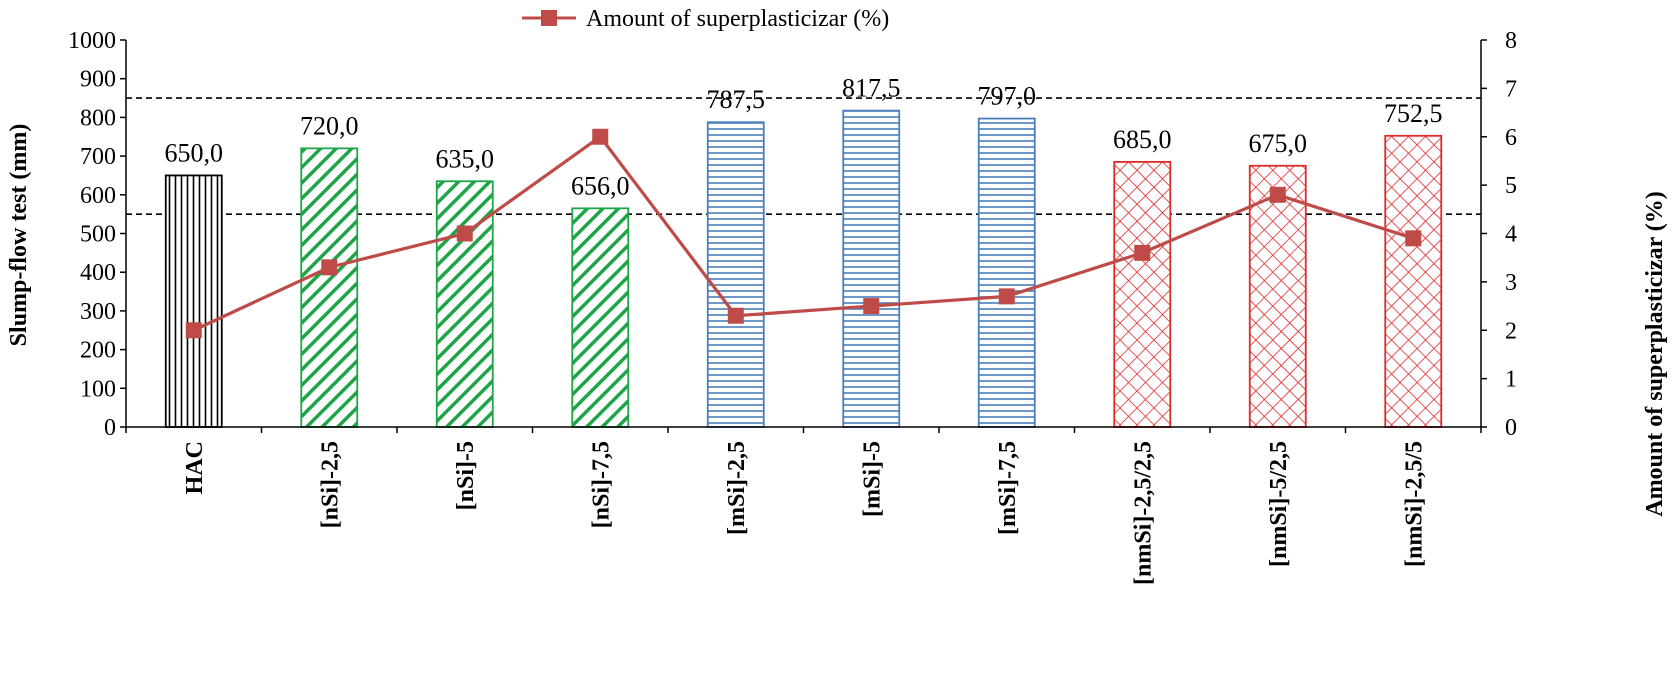  Describe the element at coordinates (19, 235) in the screenshot. I see `y-left-axis-title: Slump-flow test (mm)` at that location.